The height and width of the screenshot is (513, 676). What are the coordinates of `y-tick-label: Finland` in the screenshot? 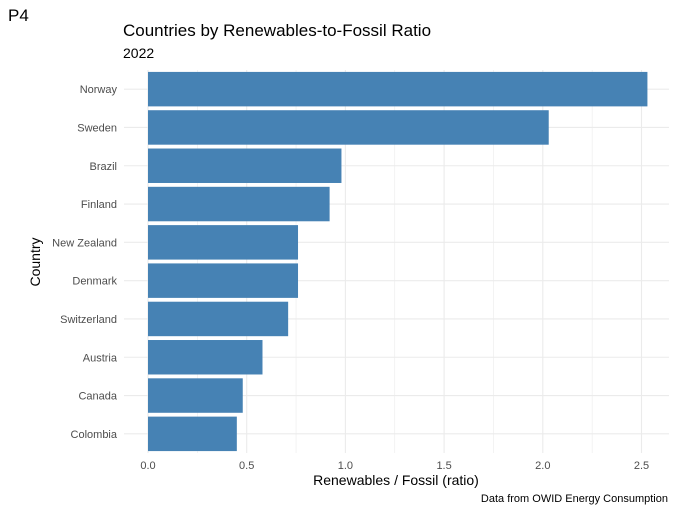 It's located at (99, 205).